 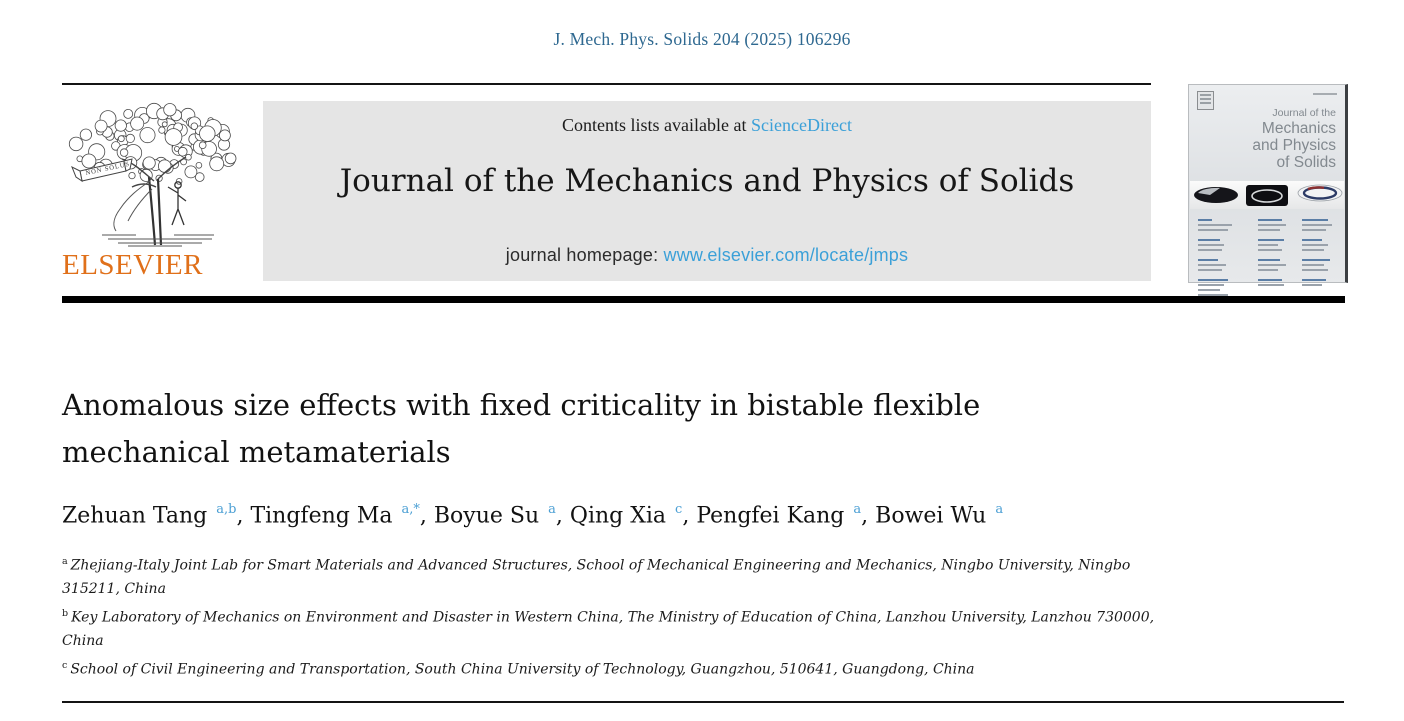 I want to click on elsevier-wordmark: ELSEVIER, so click(x=132, y=265).